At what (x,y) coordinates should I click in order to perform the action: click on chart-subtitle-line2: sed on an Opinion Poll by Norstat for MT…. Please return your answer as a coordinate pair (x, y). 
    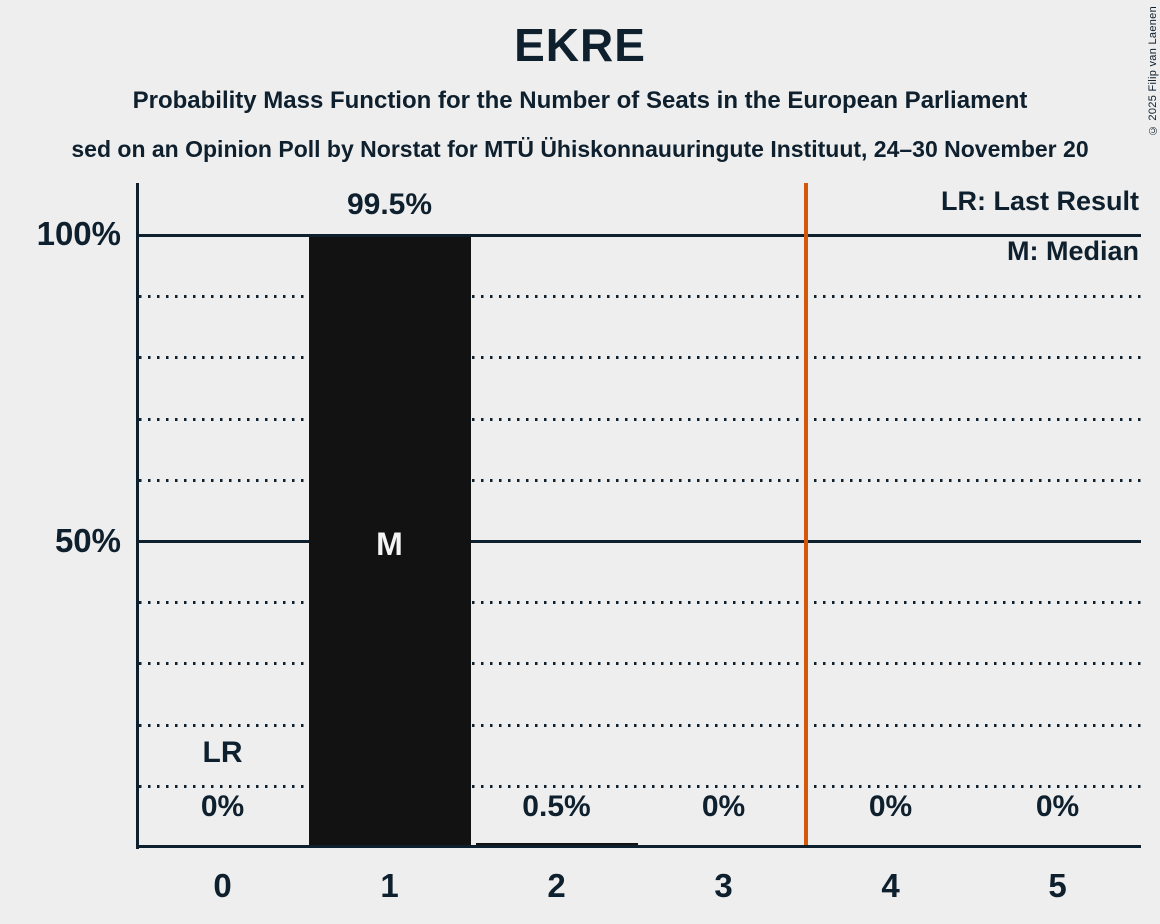
    Looking at the image, I should click on (580, 149).